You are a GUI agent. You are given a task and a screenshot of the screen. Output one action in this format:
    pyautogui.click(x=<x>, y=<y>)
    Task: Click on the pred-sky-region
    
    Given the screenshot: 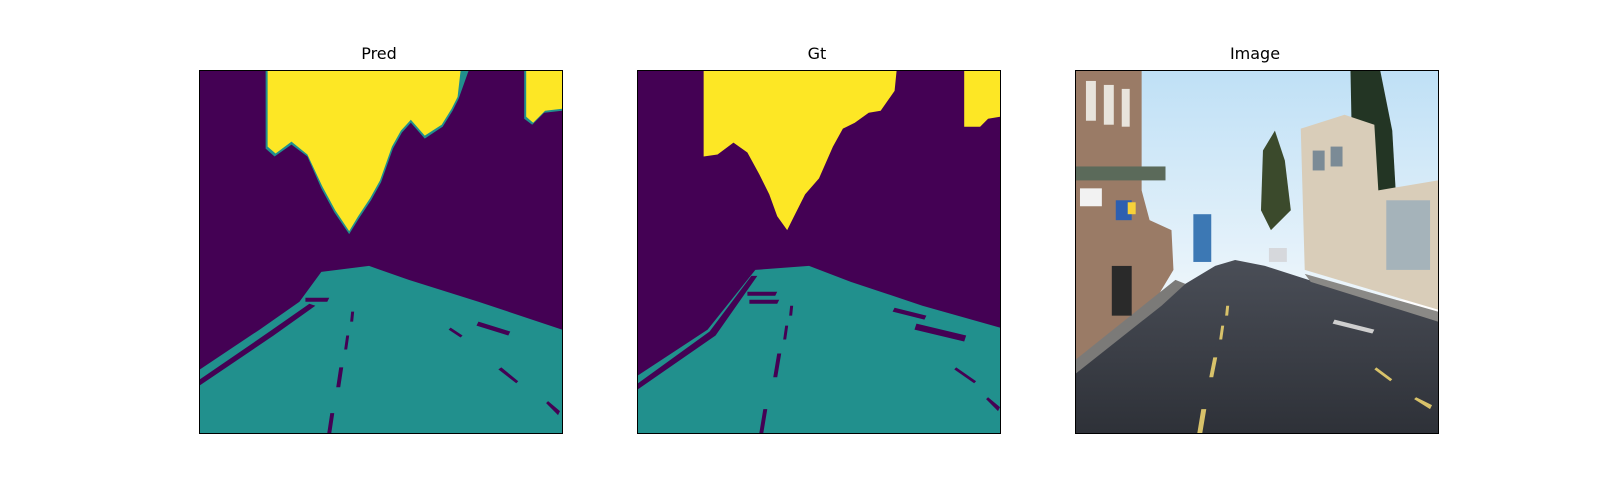 What is the action you would take?
    pyautogui.click(x=364, y=151)
    